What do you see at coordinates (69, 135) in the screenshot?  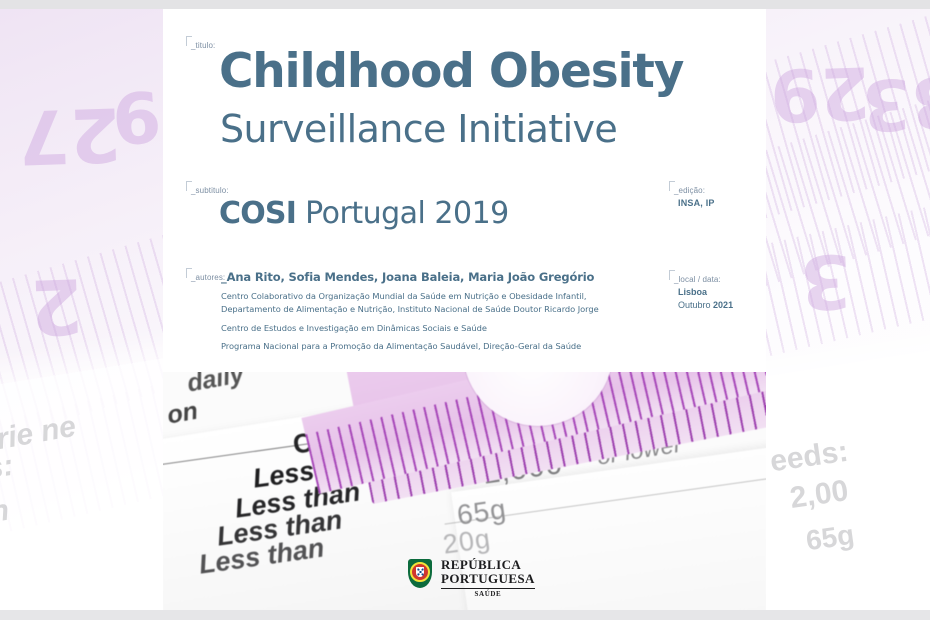 I see `backdrop-tape-number: 27` at bounding box center [69, 135].